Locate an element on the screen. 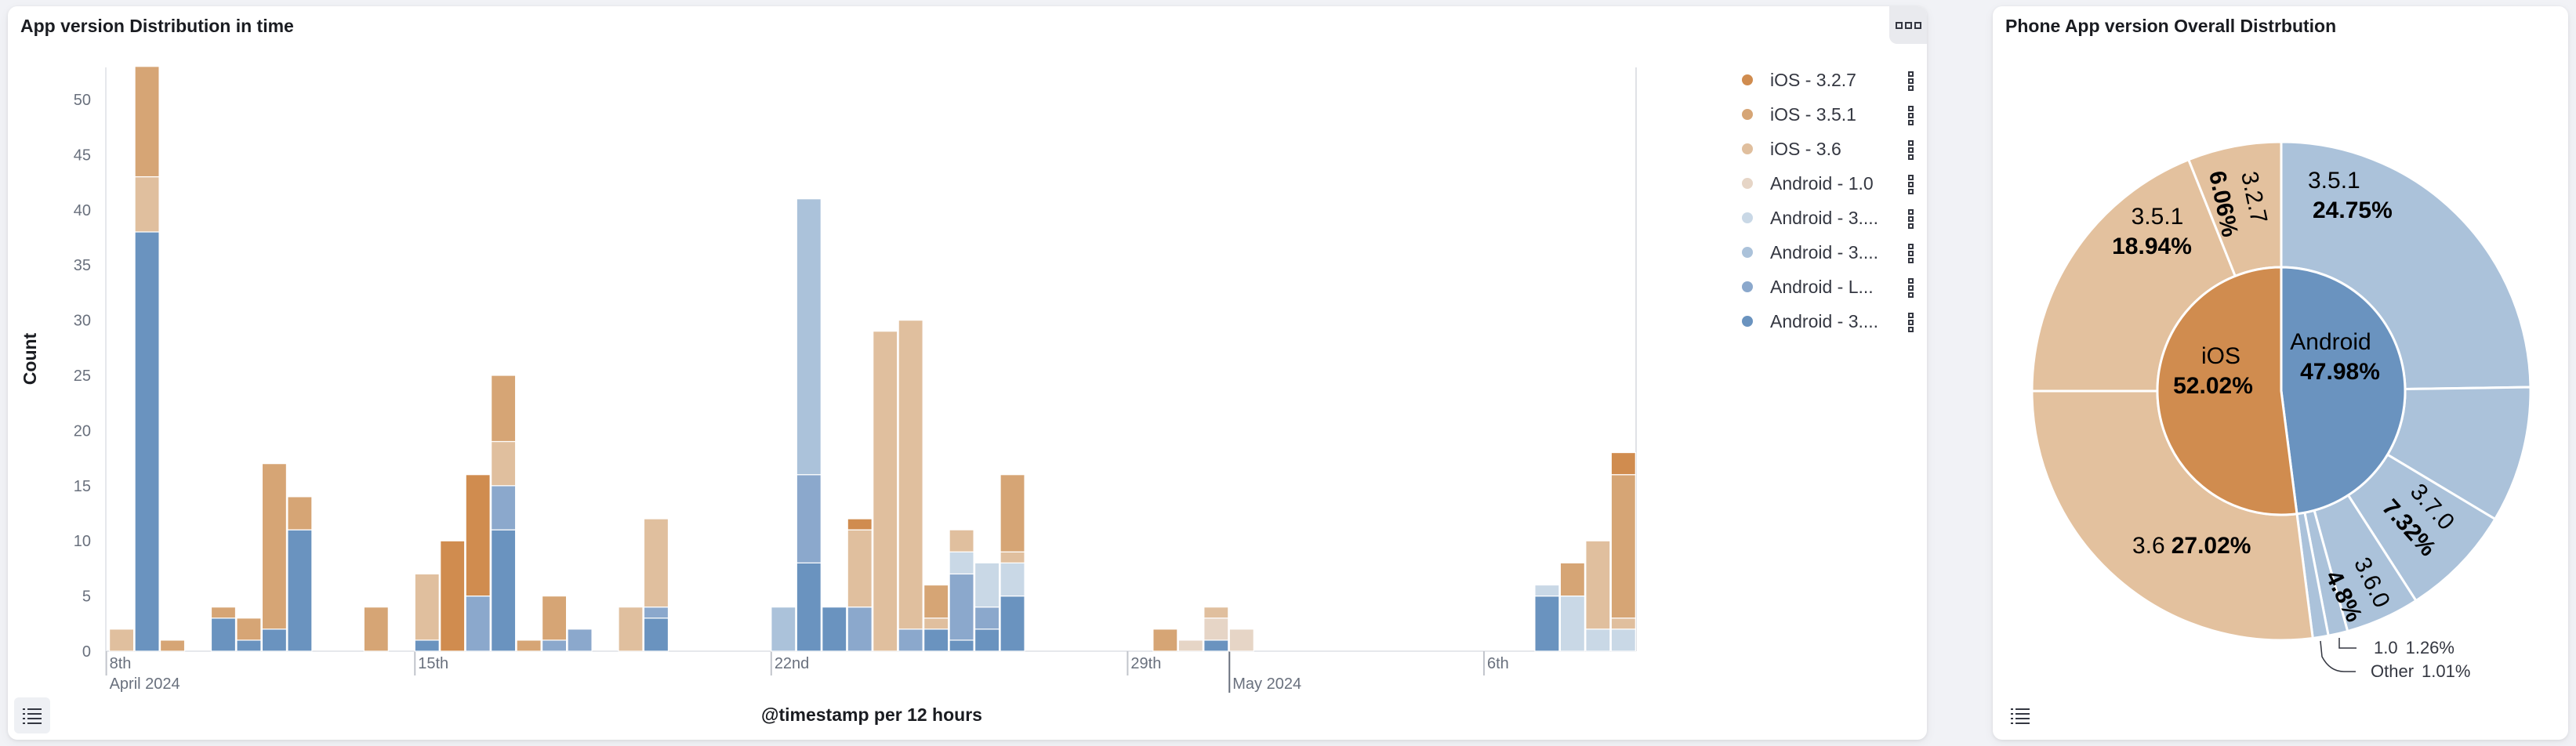 This screenshot has width=2576, height=746. panel-options-button is located at coordinates (1908, 25).